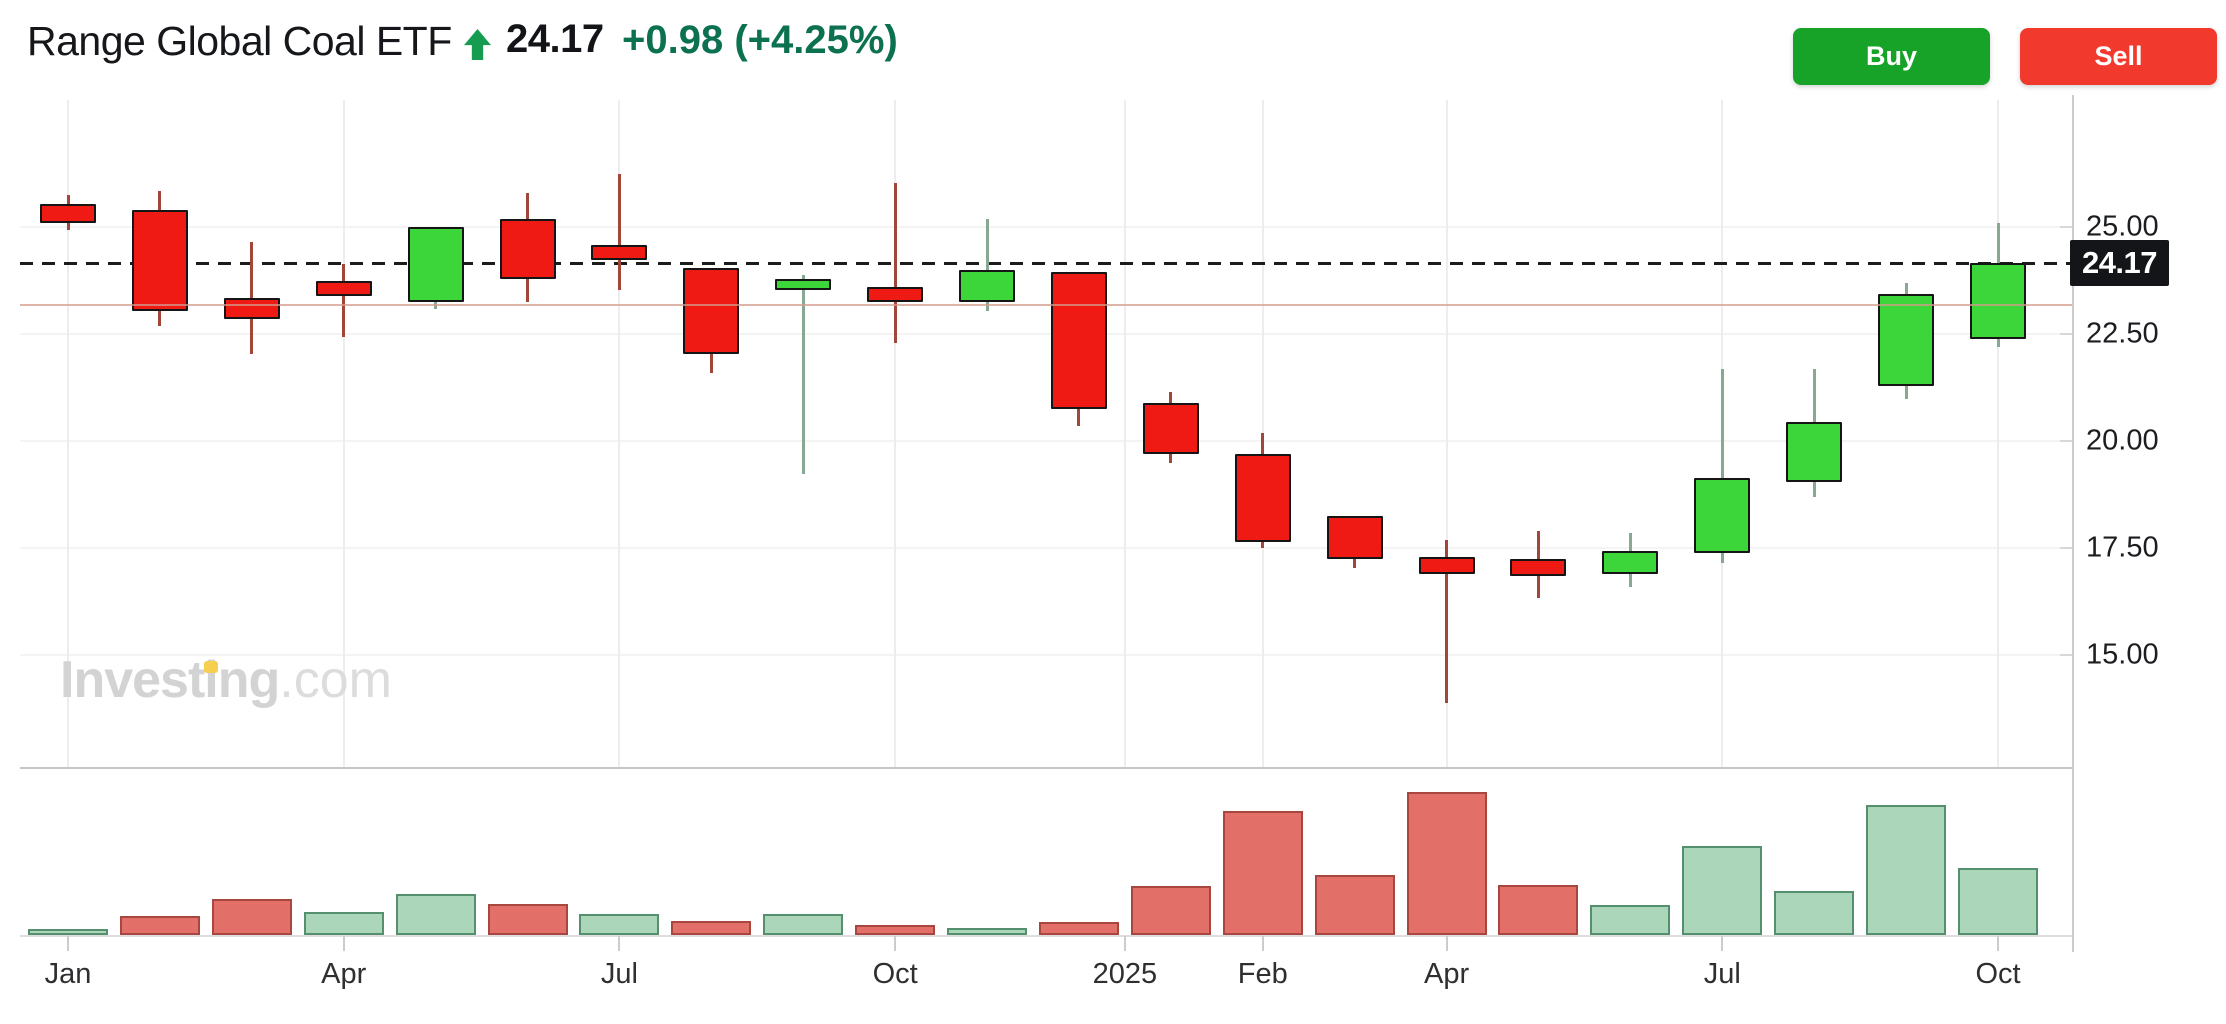  What do you see at coordinates (2073, 523) in the screenshot?
I see `price-axis-border` at bounding box center [2073, 523].